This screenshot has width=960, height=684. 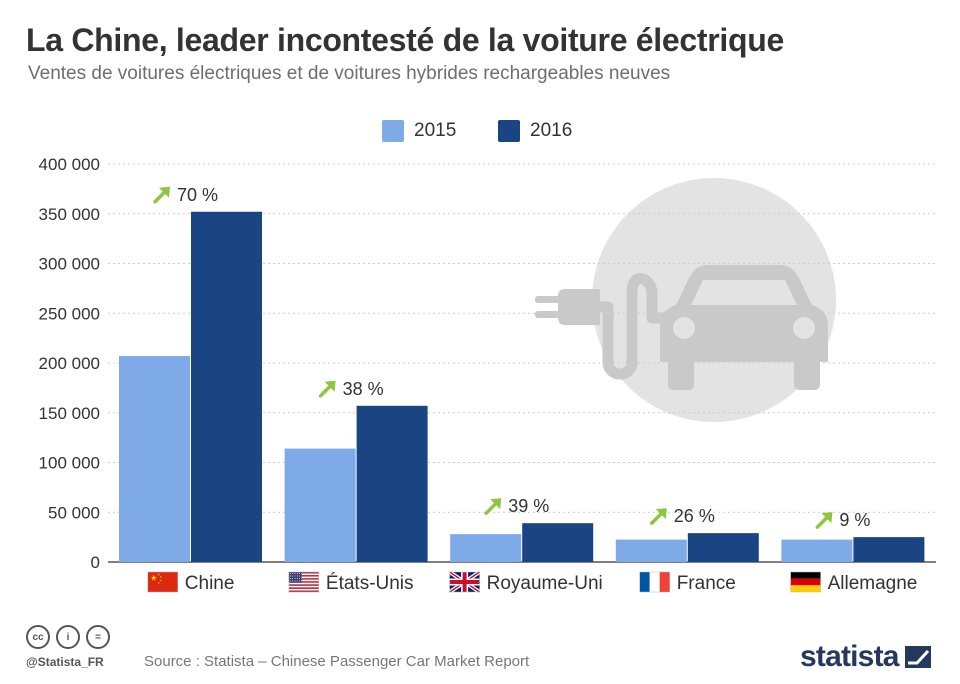 What do you see at coordinates (509, 131) in the screenshot?
I see `legend-swatch-2016` at bounding box center [509, 131].